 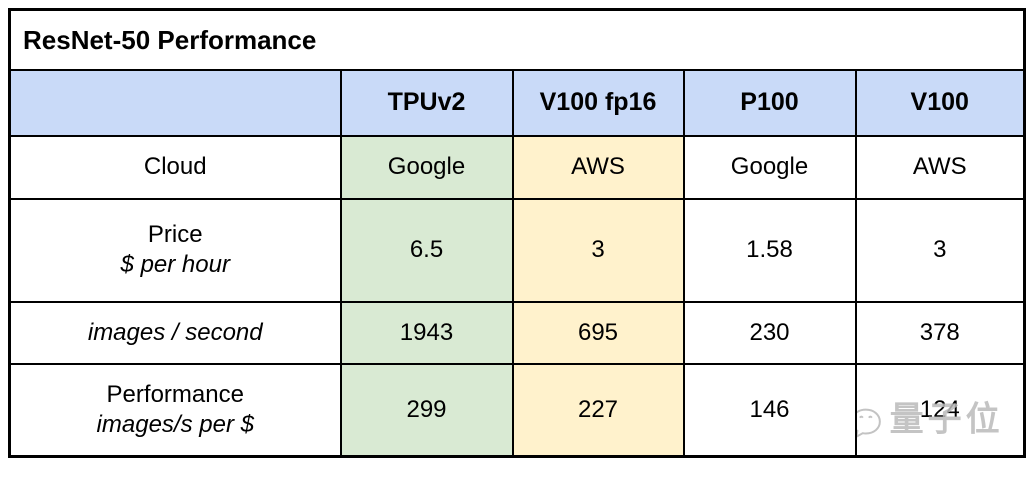 What do you see at coordinates (598, 332) in the screenshot?
I see `cell-images-v100fp16: 695` at bounding box center [598, 332].